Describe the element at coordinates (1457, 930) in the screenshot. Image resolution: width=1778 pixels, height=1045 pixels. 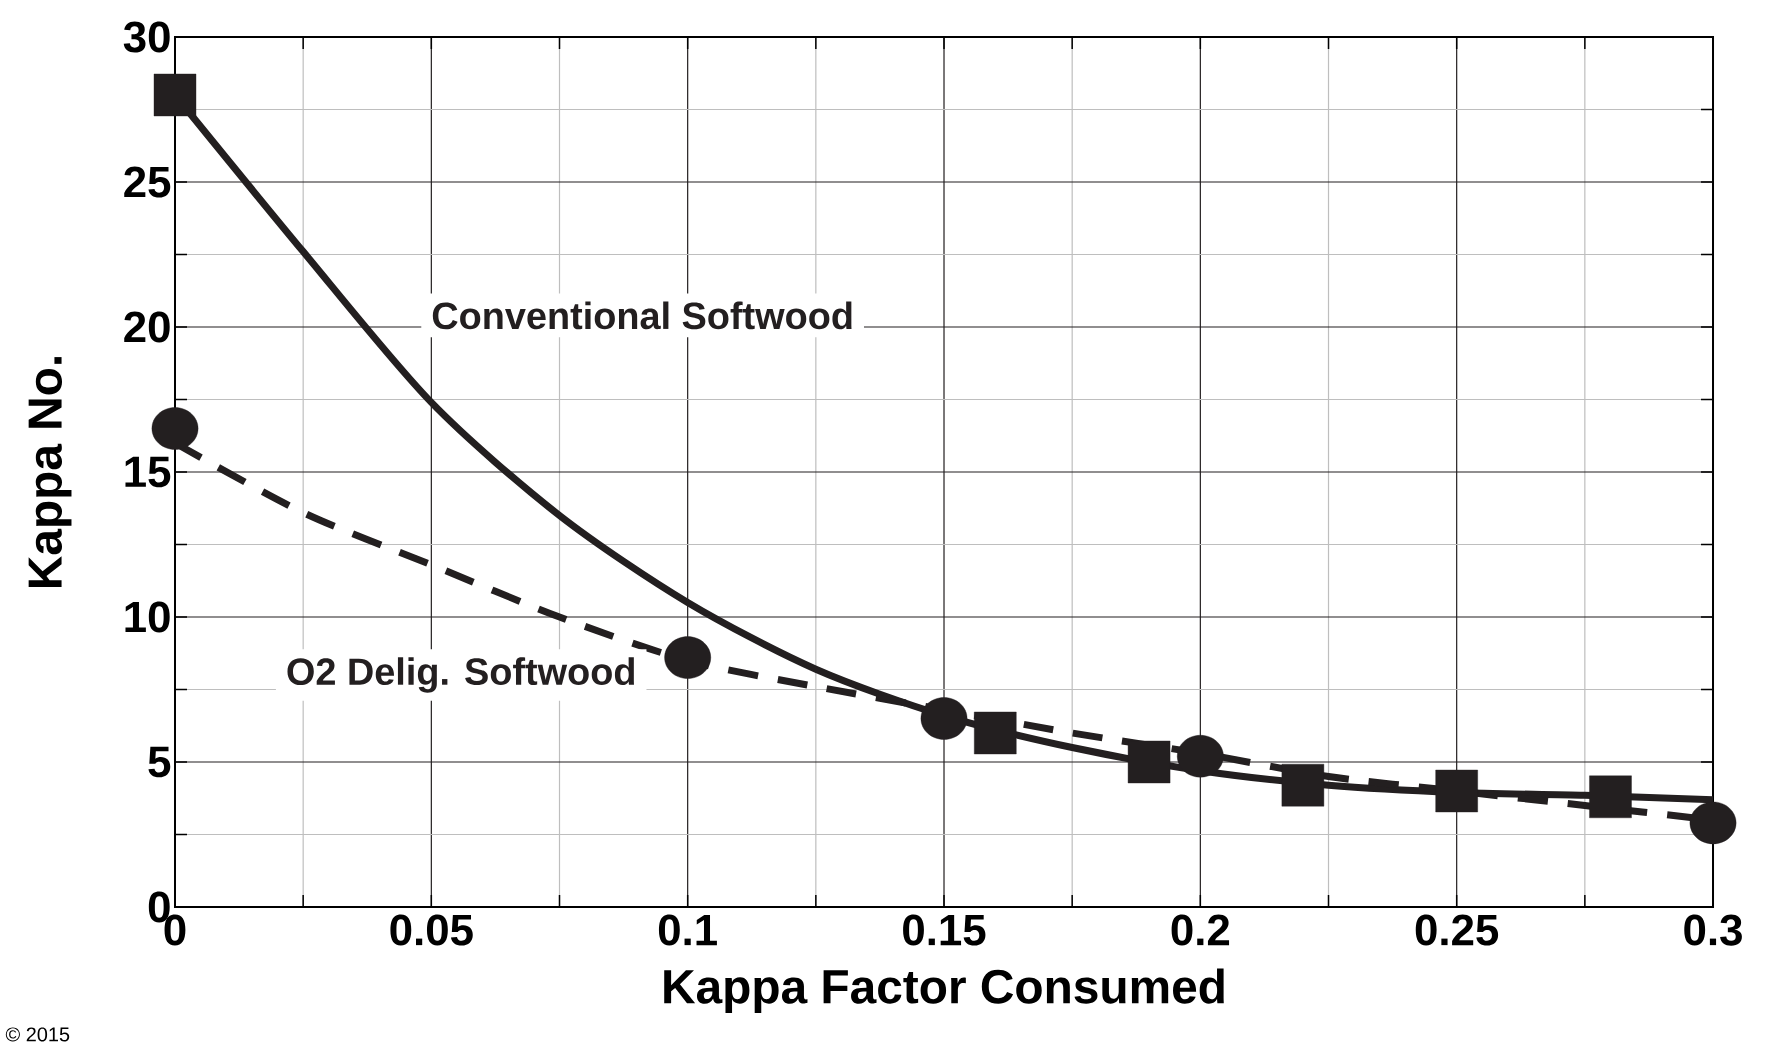
I see `x-tick-label: 0.25` at that location.